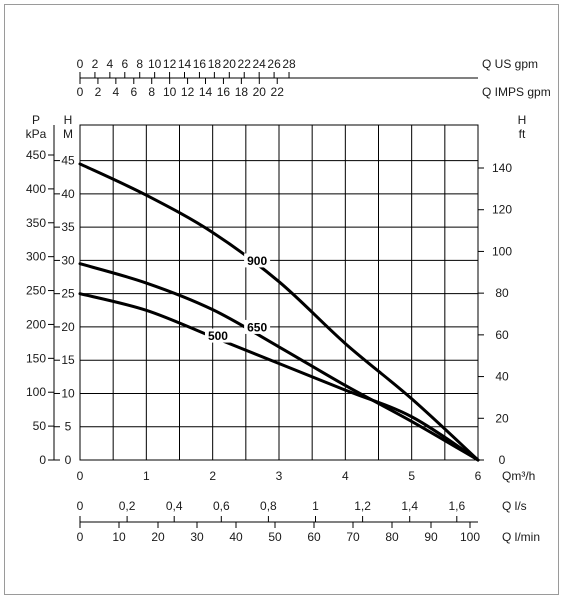  Describe the element at coordinates (345, 476) in the screenshot. I see `tick-label-q-m3h: 4` at that location.